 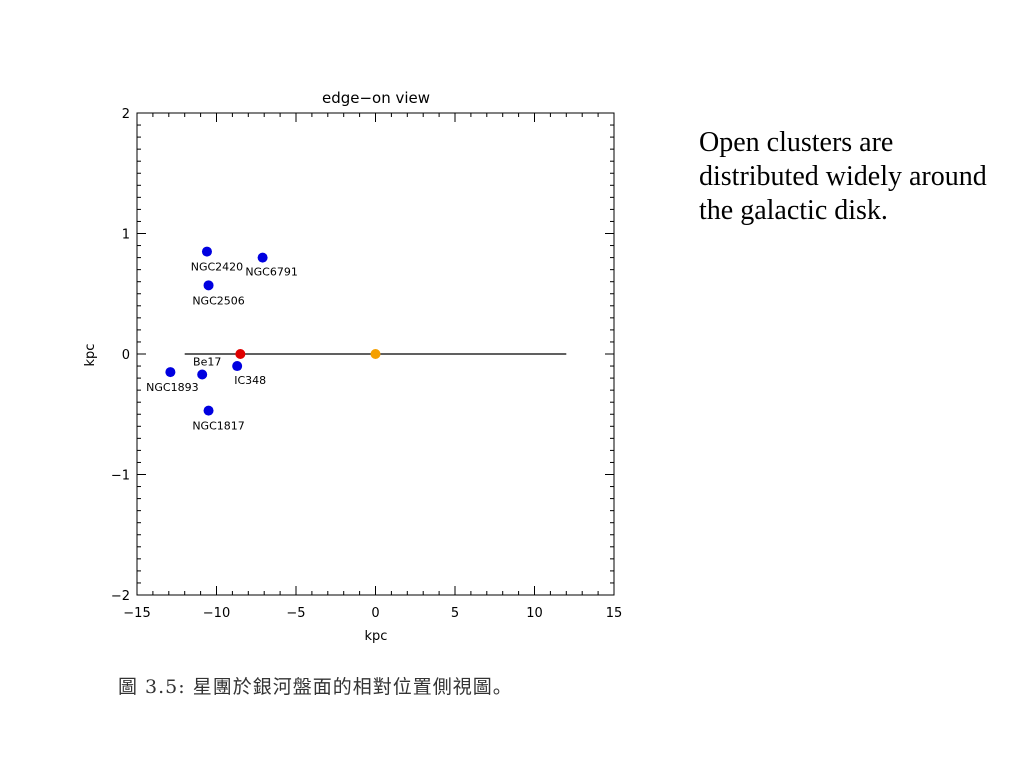 What do you see at coordinates (375, 613) in the screenshot?
I see `x-tick-label: 0` at bounding box center [375, 613].